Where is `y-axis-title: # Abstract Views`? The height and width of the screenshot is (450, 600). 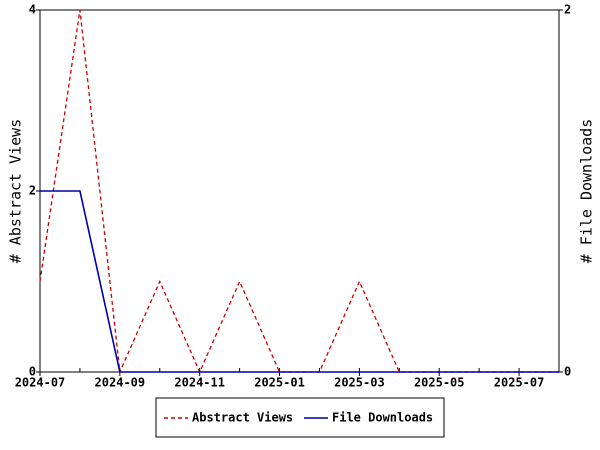 y-axis-title: # Abstract Views is located at coordinates (16, 191).